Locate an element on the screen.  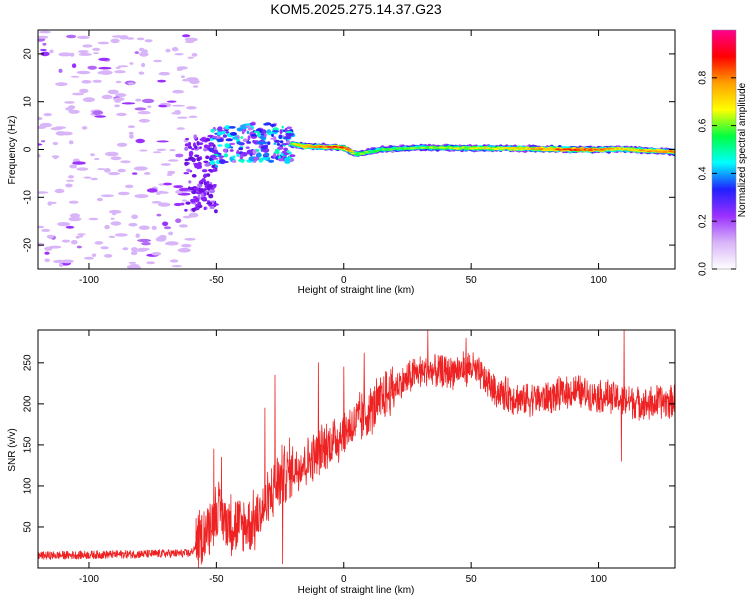
x-tick-label: 50 is located at coordinates (472, 280).